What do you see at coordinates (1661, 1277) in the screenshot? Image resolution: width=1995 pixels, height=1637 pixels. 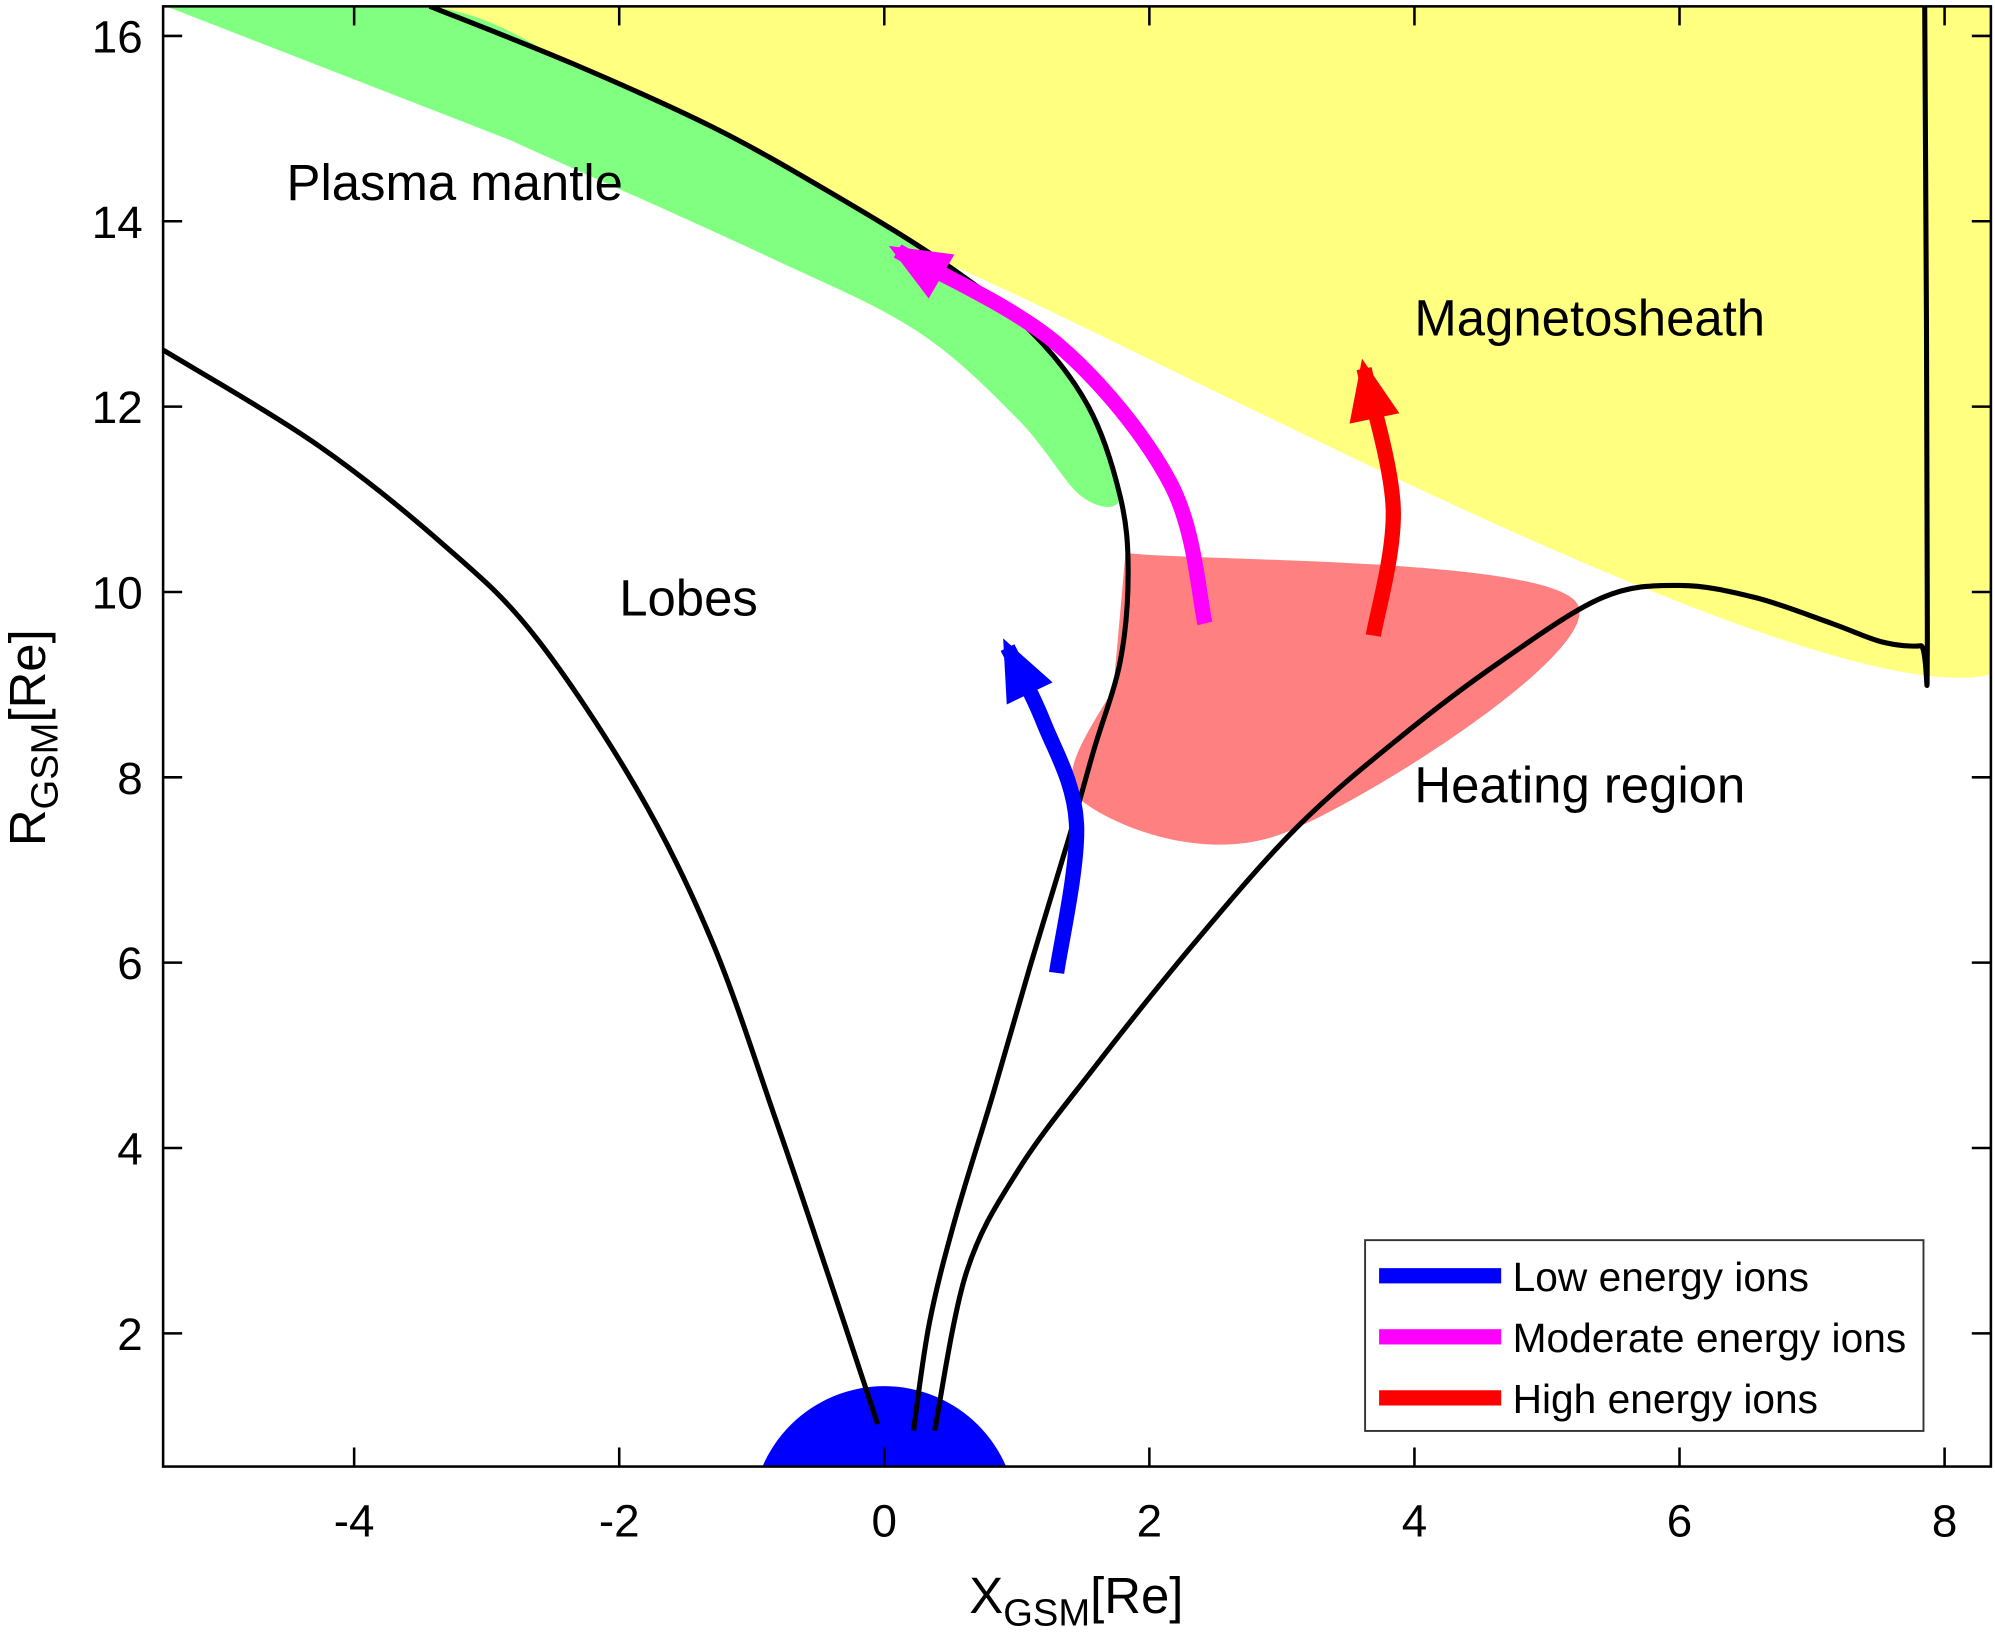 I see `legend-label: Low energy ions` at bounding box center [1661, 1277].